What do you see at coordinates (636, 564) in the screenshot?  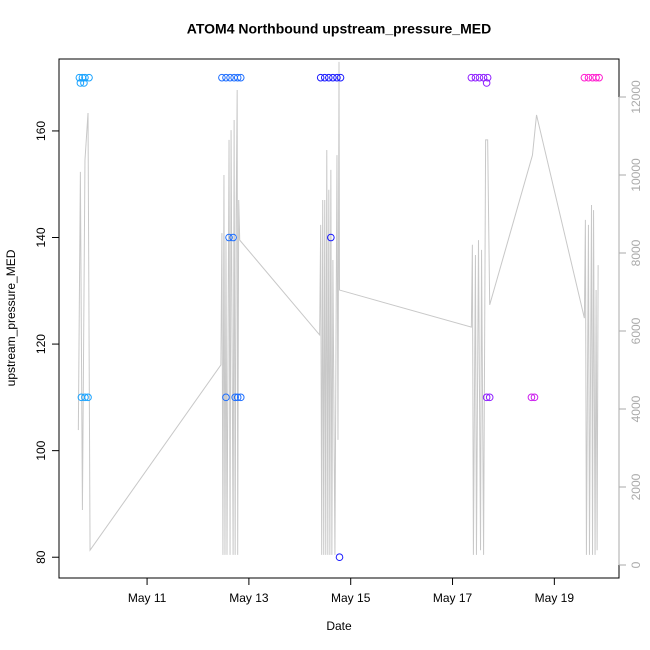 I see `y2-tick-label: 0` at bounding box center [636, 564].